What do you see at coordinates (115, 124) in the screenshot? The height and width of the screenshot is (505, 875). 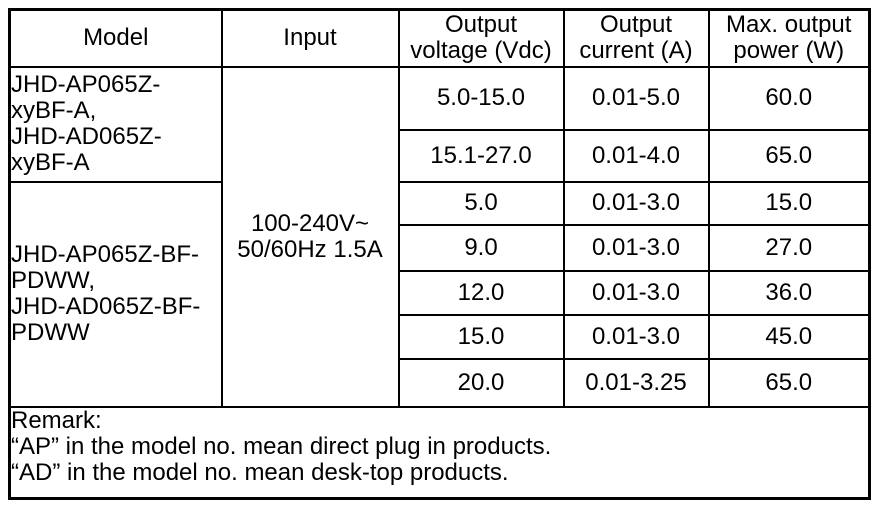 I see `model-group-a-cell: JHD-AP065Z- xyBF-A, JHD-AD065Z- xyBF-A` at bounding box center [115, 124].